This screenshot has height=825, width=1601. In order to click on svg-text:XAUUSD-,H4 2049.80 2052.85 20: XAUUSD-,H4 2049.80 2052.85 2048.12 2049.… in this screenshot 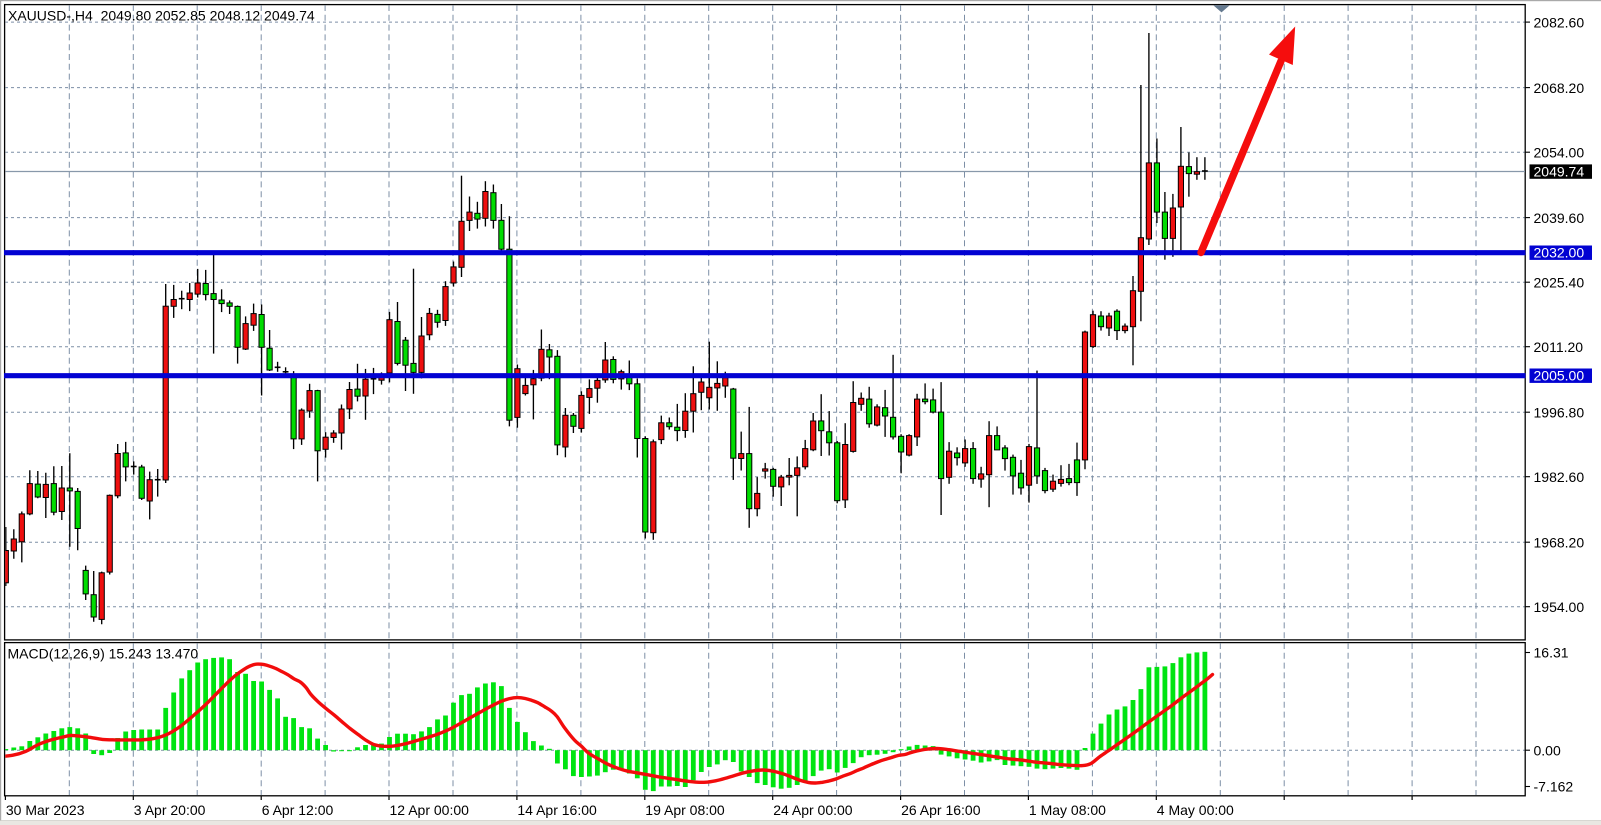, I will do `click(161, 16)`.